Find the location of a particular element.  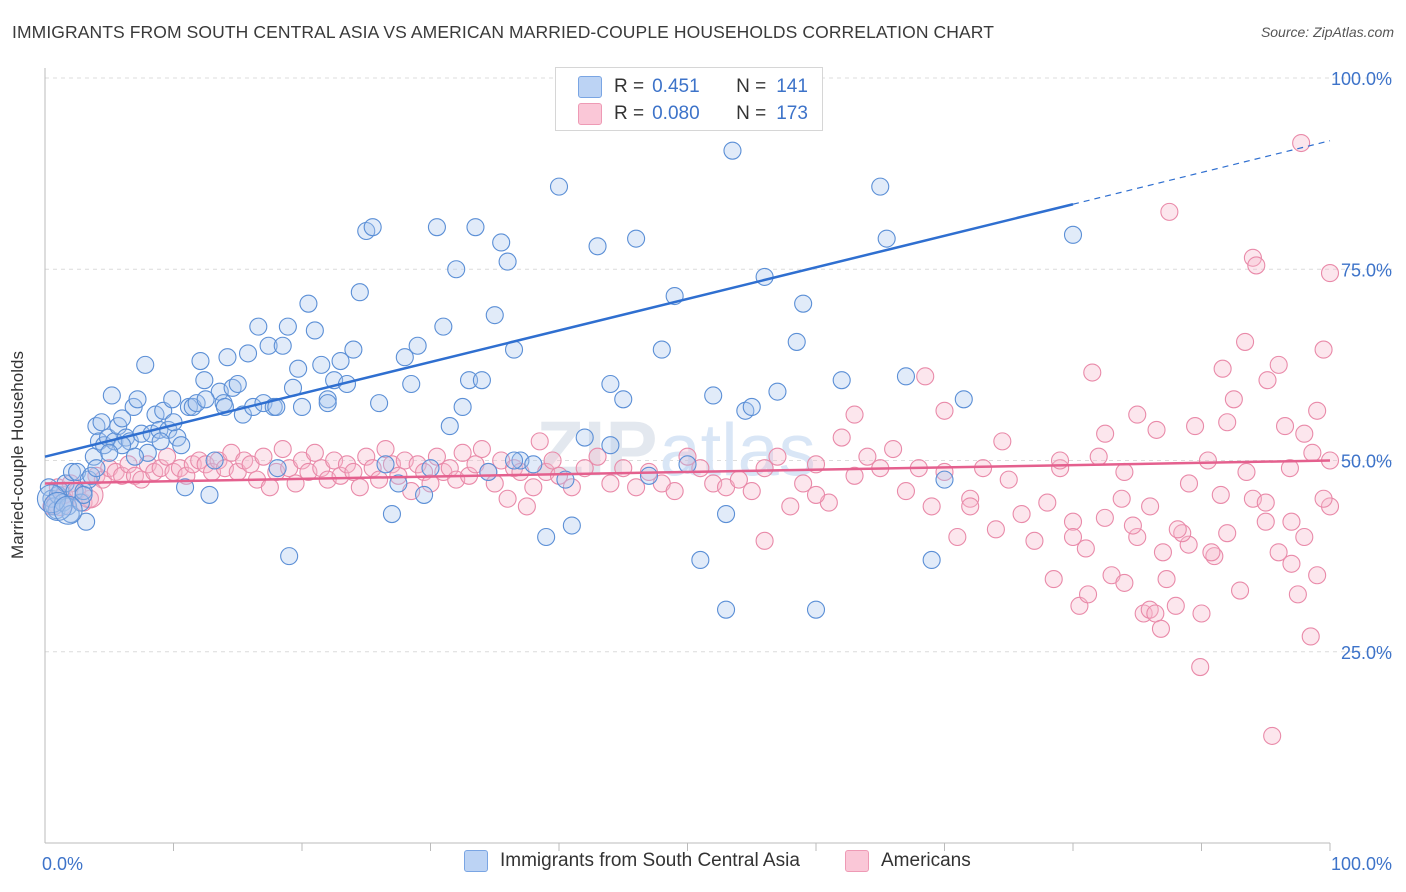

pink-trend-line is located at coordinates (687, 472).